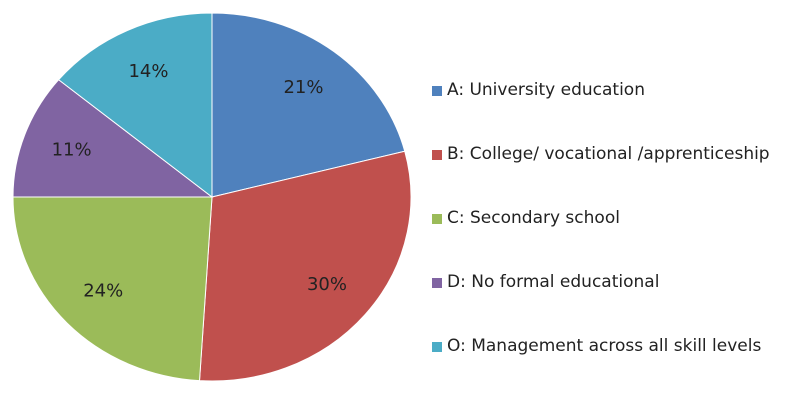 This screenshot has width=811, height=407. Describe the element at coordinates (533, 217) in the screenshot. I see `legend-label: C: Secondary school` at that location.